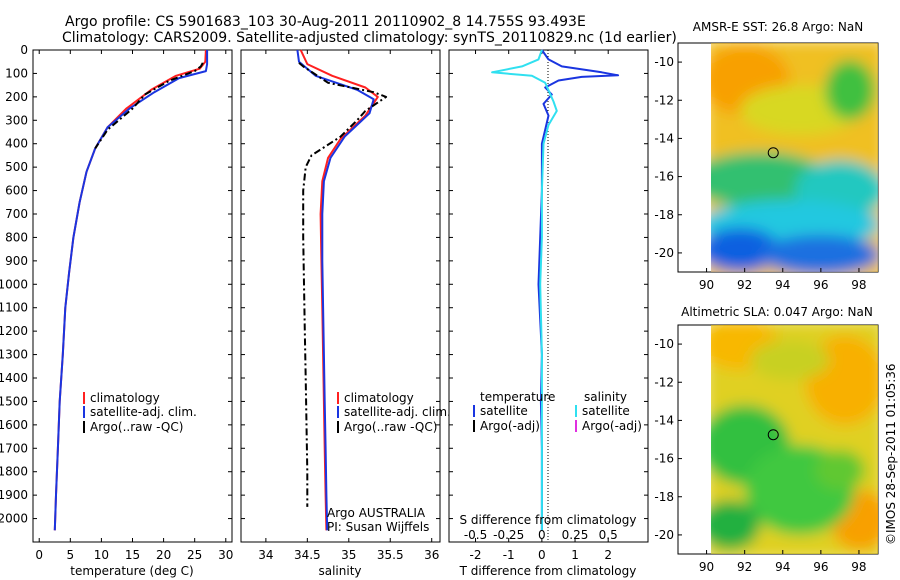 The height and width of the screenshot is (580, 900). What do you see at coordinates (606, 411) in the screenshot?
I see `legend-label-s-satellite: satellite` at bounding box center [606, 411].